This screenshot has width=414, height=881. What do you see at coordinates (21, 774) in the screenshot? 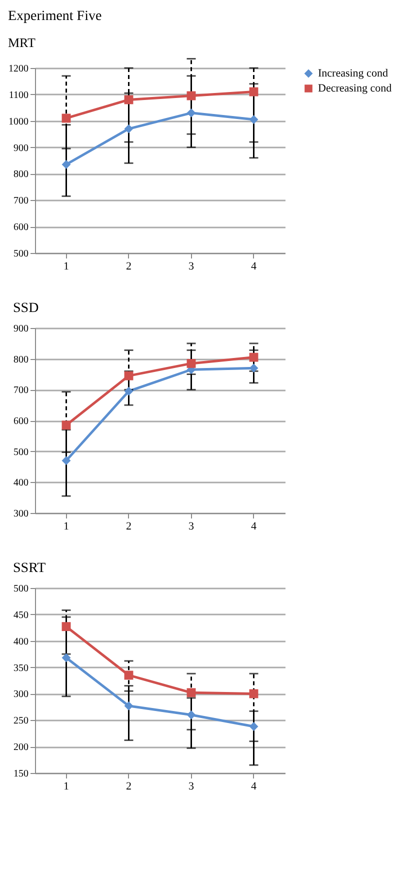
I see `y-tick-label: 150` at bounding box center [21, 774].